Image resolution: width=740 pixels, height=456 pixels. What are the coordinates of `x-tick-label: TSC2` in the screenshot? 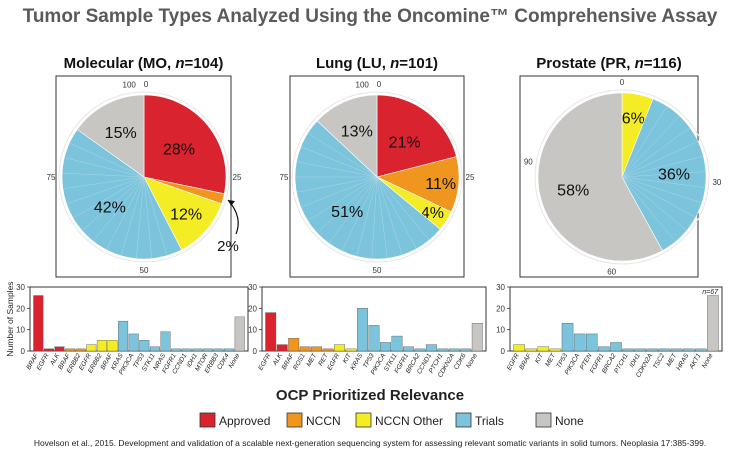 It's located at (659, 361).